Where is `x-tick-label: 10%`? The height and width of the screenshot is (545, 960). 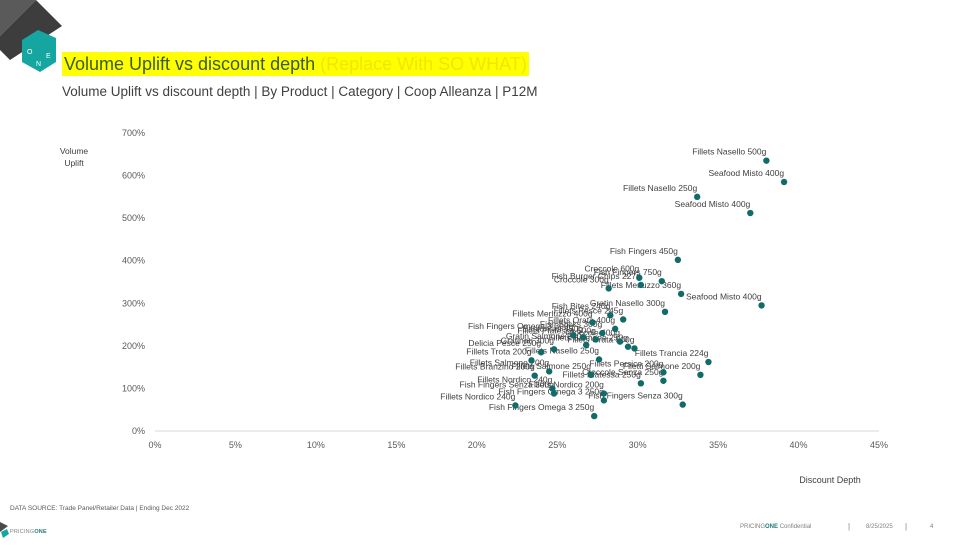
x-tick-label: 10% is located at coordinates (316, 445).